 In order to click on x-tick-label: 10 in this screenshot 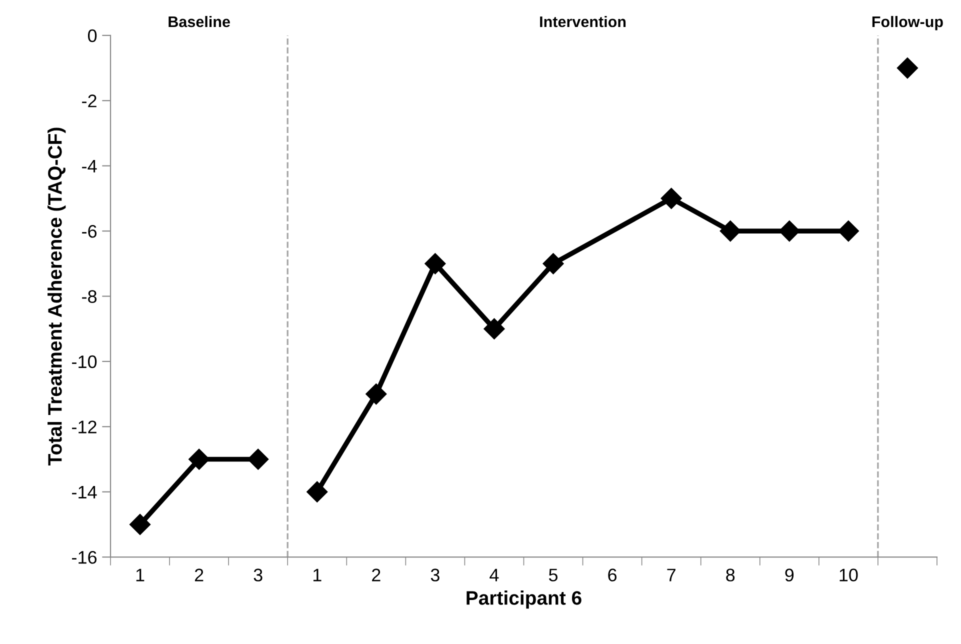, I will do `click(849, 575)`.